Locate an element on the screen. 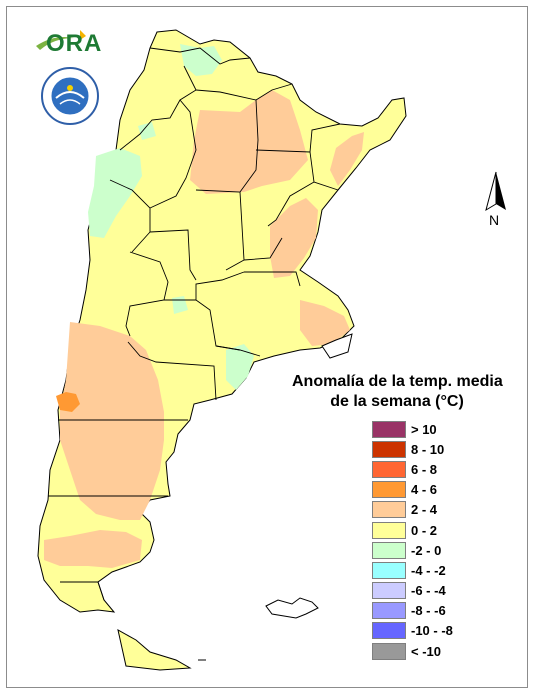 This screenshot has width=538, height=696. zone-cool-andes is located at coordinates (115, 193).